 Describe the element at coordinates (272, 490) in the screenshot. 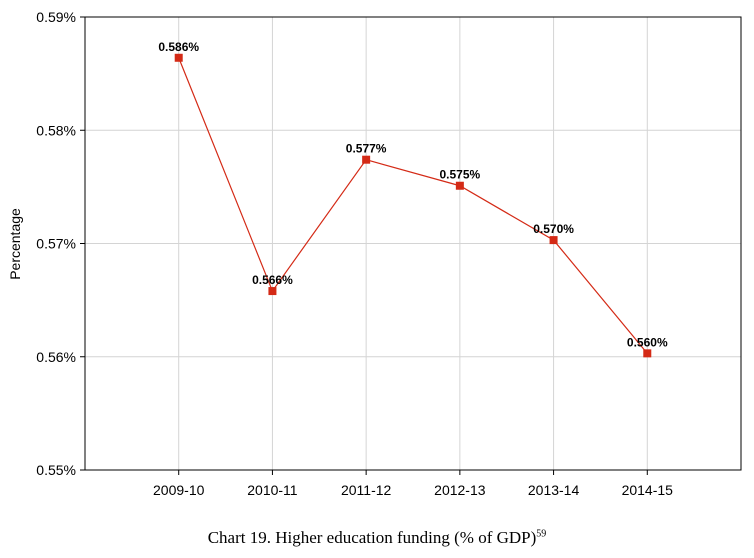

I see `x-tick-label: 2010-11` at that location.